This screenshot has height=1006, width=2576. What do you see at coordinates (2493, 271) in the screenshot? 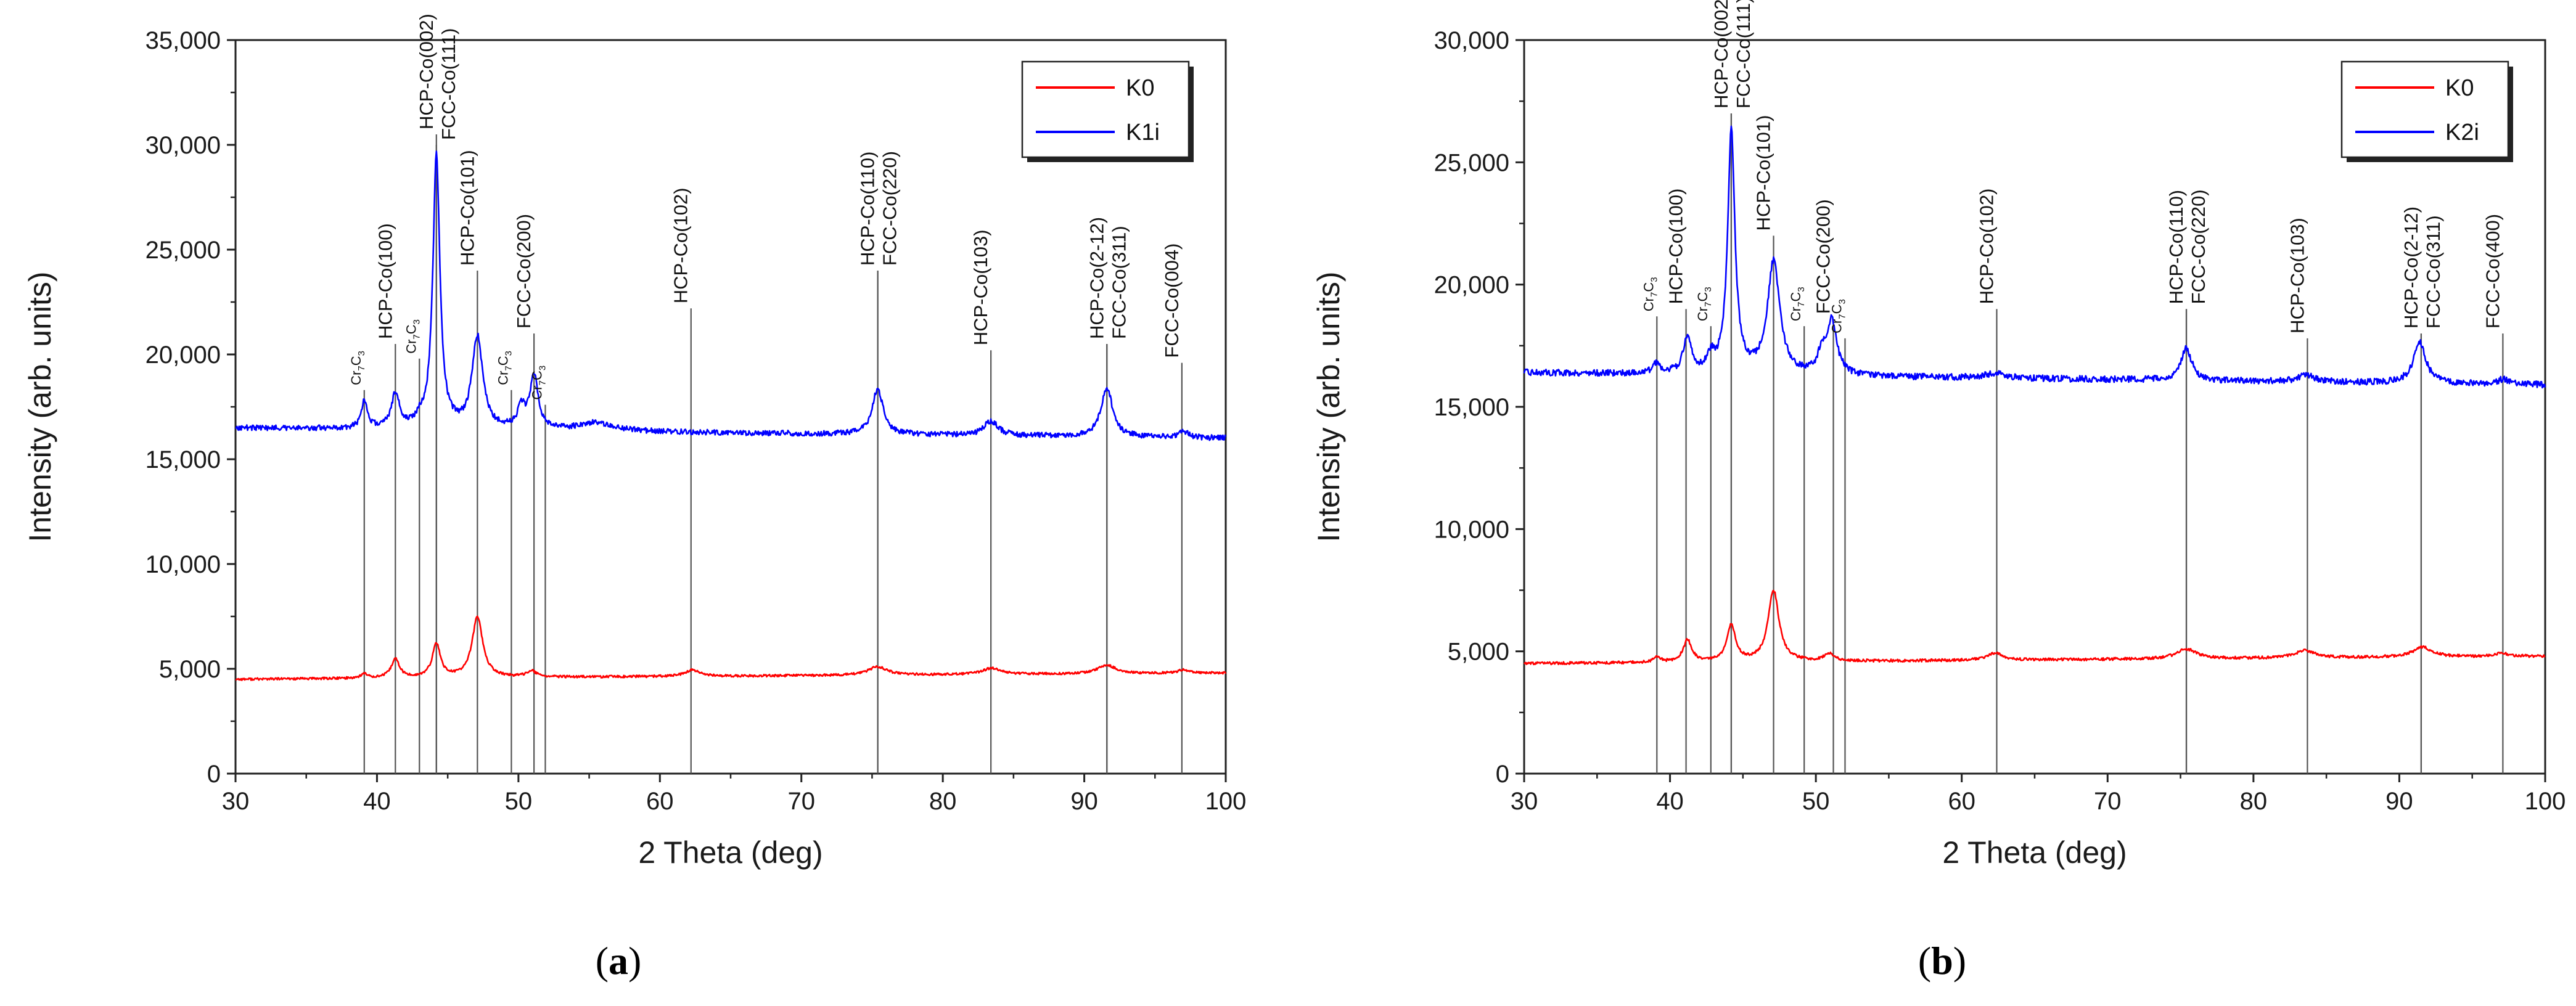
I see `peak-label: FCC-Co(400)` at bounding box center [2493, 271].